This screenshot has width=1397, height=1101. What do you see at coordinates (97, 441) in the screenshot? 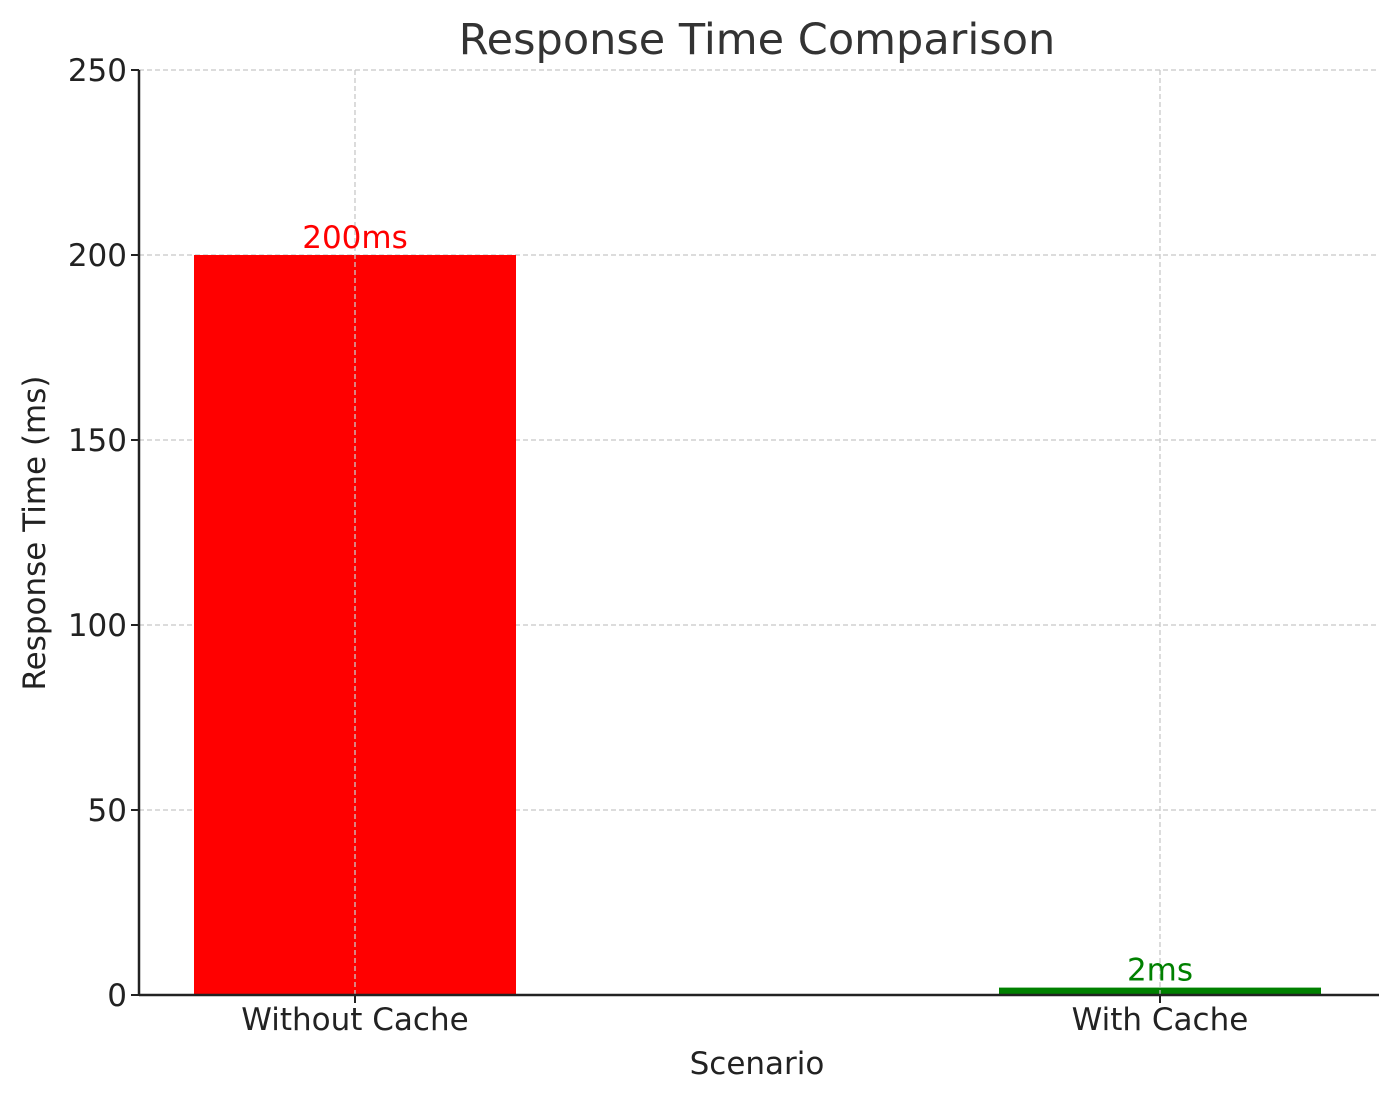
I see `y-tick-label: 150` at bounding box center [97, 441].